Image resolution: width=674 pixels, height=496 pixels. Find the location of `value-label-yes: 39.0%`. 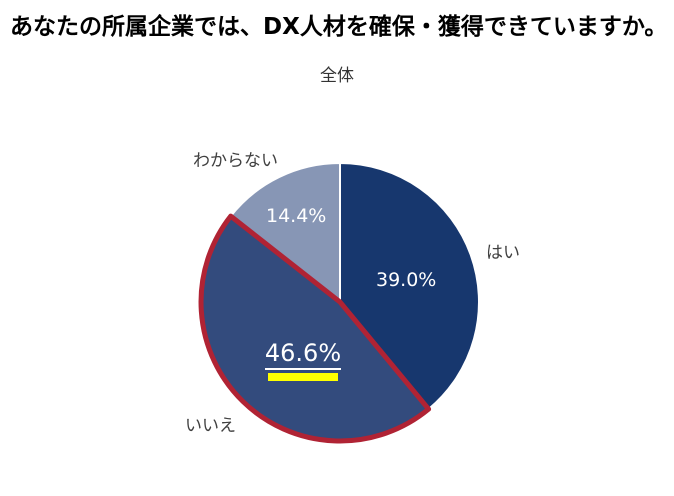

value-label-yes: 39.0% is located at coordinates (406, 280).